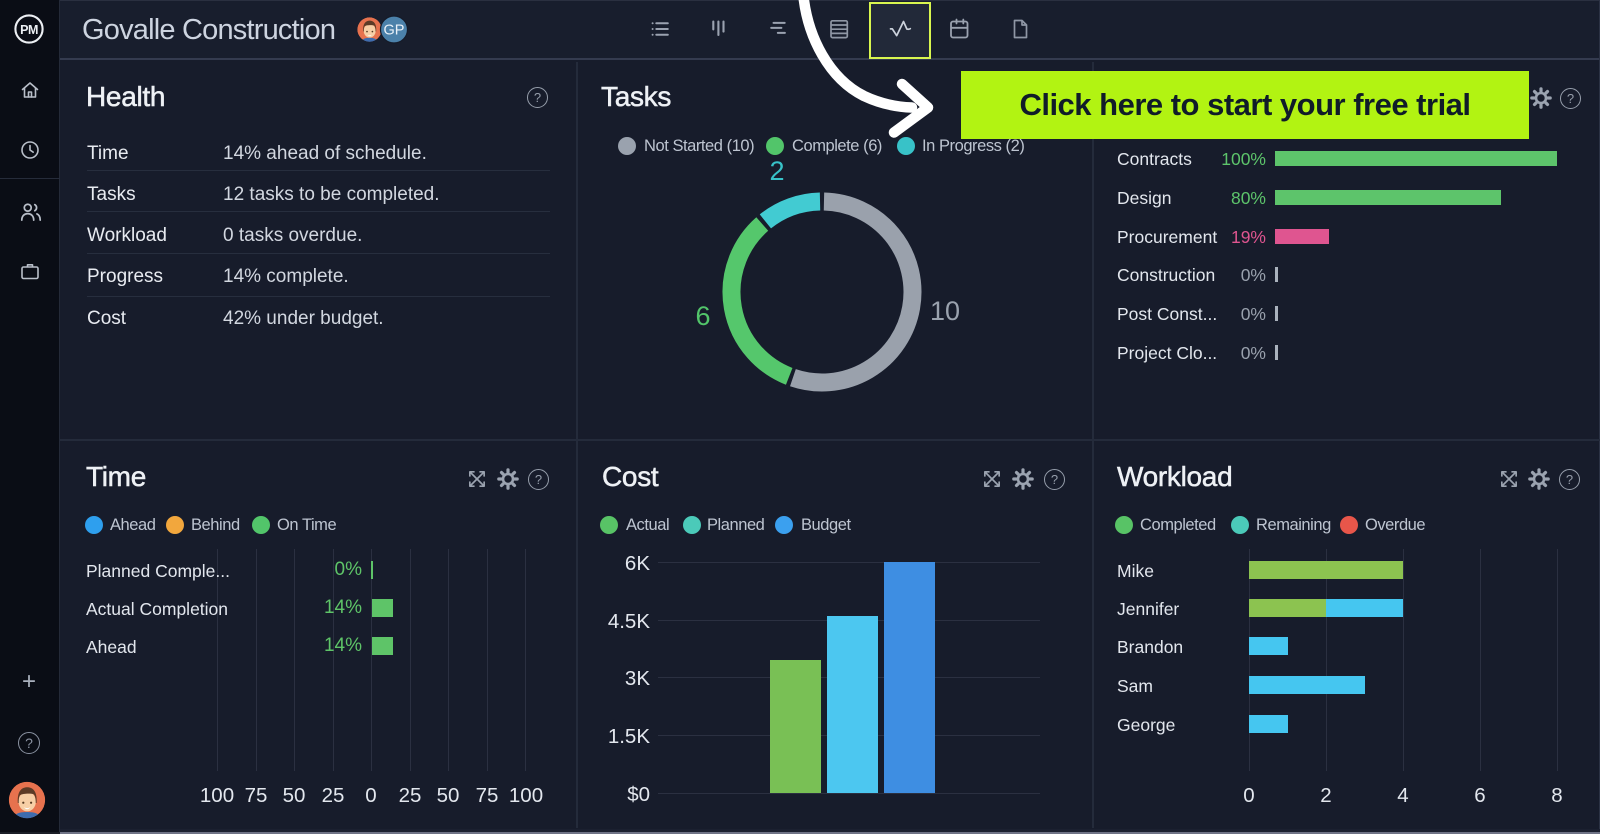  I want to click on svg-text: GP, so click(394, 31).